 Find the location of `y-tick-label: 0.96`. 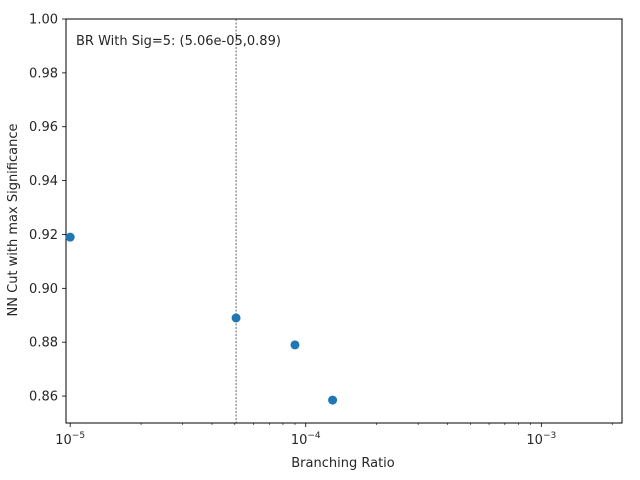

y-tick-label: 0.96 is located at coordinates (43, 127).